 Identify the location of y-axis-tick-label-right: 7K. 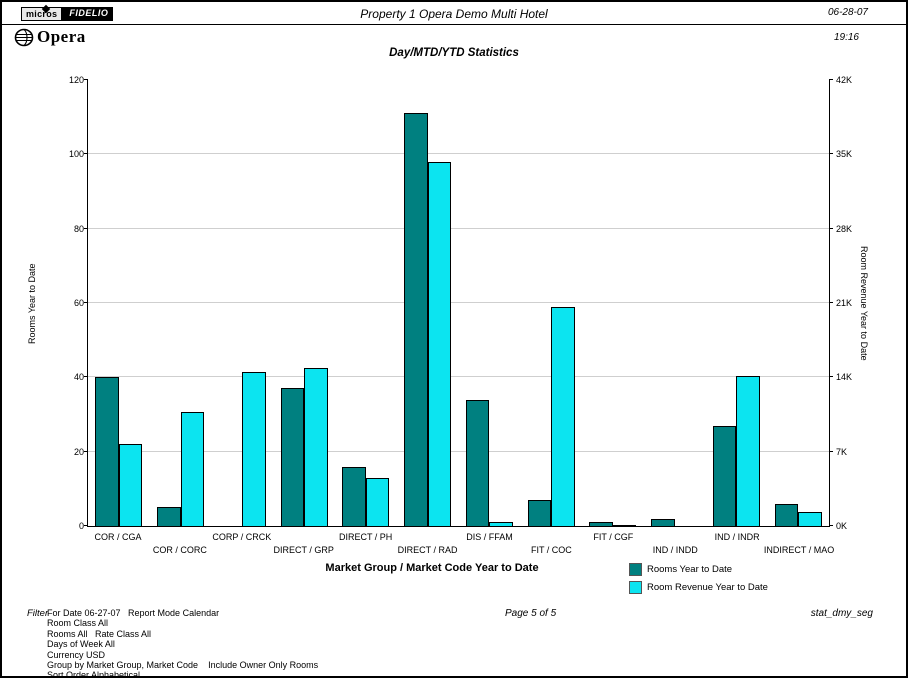
(842, 451).